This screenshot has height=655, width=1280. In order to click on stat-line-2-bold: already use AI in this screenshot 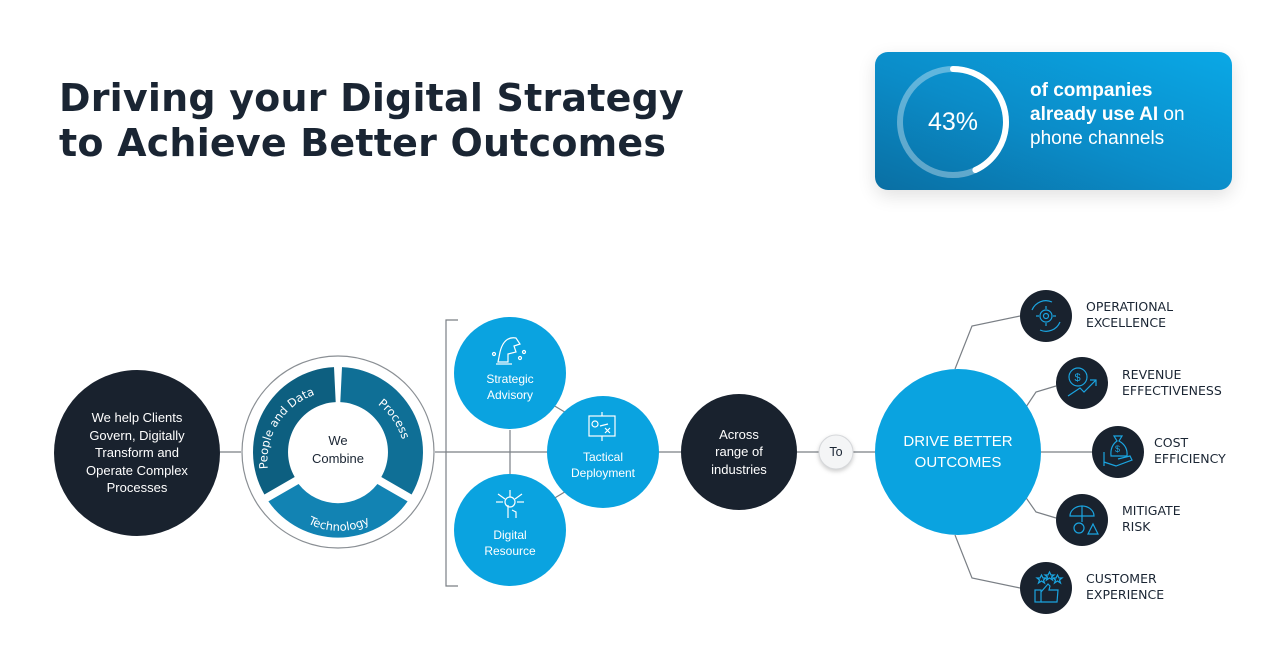, I will do `click(1094, 114)`.